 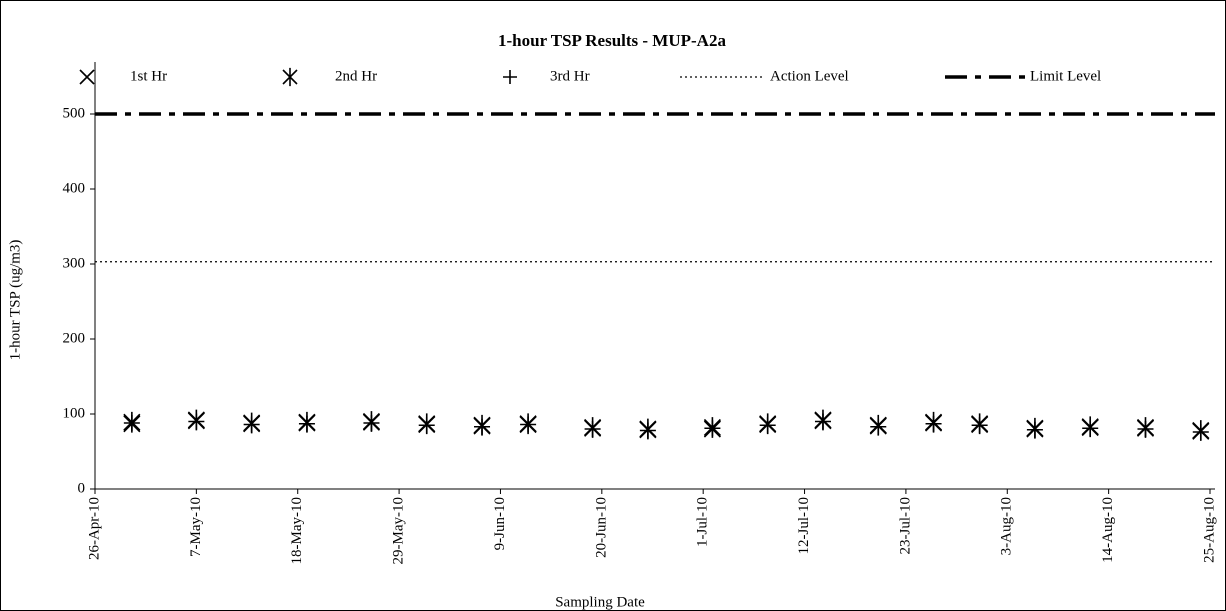 I want to click on y-axis-title: 1-hour TSP (ug/m3), so click(x=15, y=300).